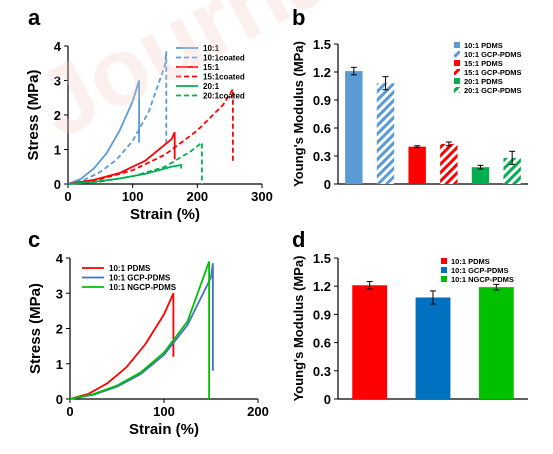 This screenshot has height=454, width=553. What do you see at coordinates (262, 196) in the screenshot?
I see `x-tick-label: 300` at bounding box center [262, 196].